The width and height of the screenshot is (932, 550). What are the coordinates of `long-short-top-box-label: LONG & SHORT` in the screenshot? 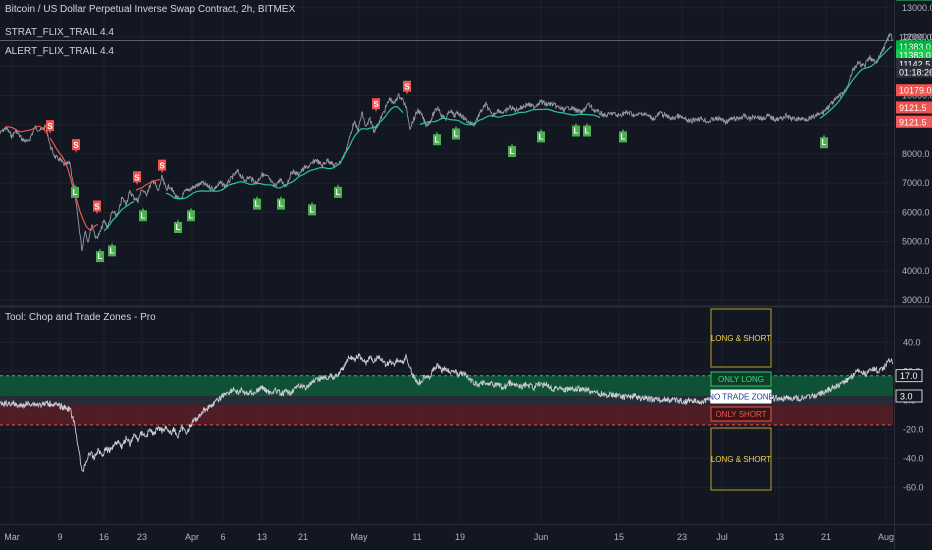 It's located at (741, 338).